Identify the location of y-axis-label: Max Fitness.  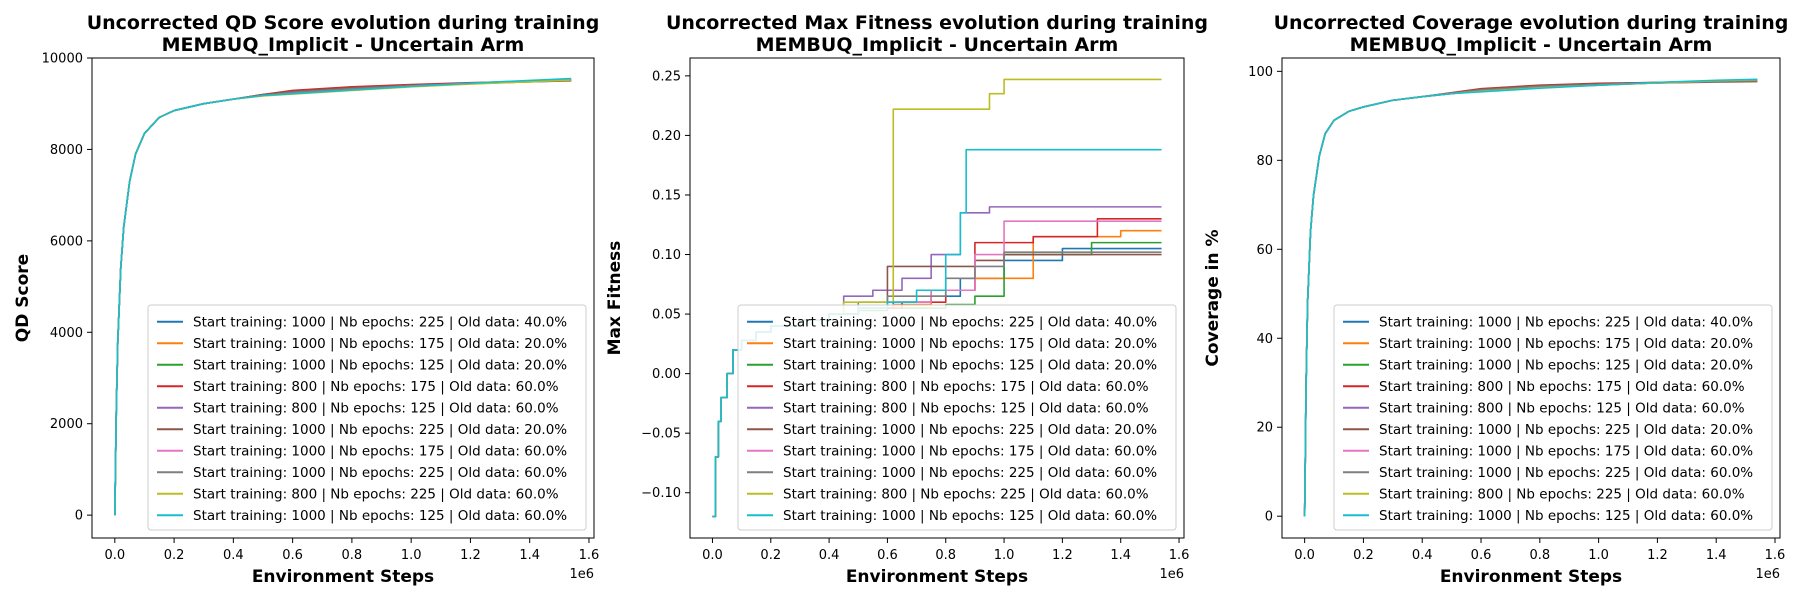
(615, 298).